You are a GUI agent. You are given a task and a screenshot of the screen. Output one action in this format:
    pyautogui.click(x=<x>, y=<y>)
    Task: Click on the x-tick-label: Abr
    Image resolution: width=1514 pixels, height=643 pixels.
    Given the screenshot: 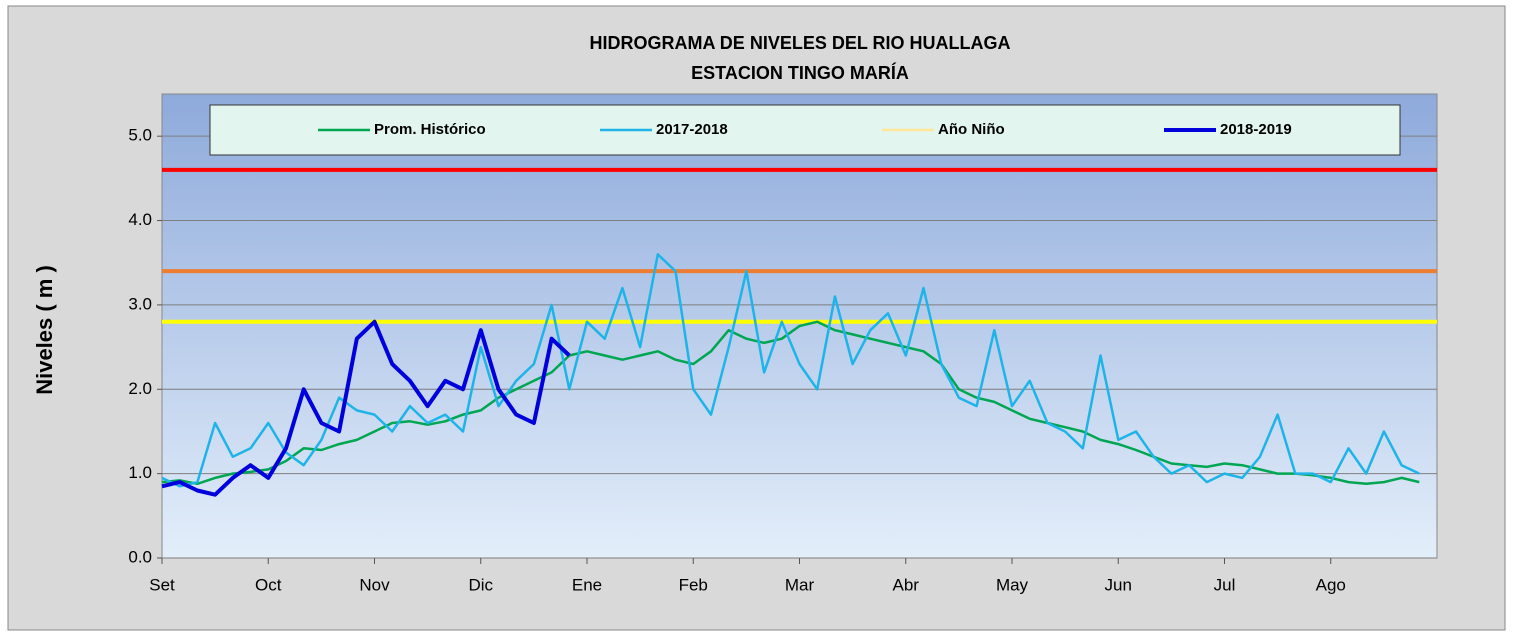 What is the action you would take?
    pyautogui.click(x=906, y=584)
    